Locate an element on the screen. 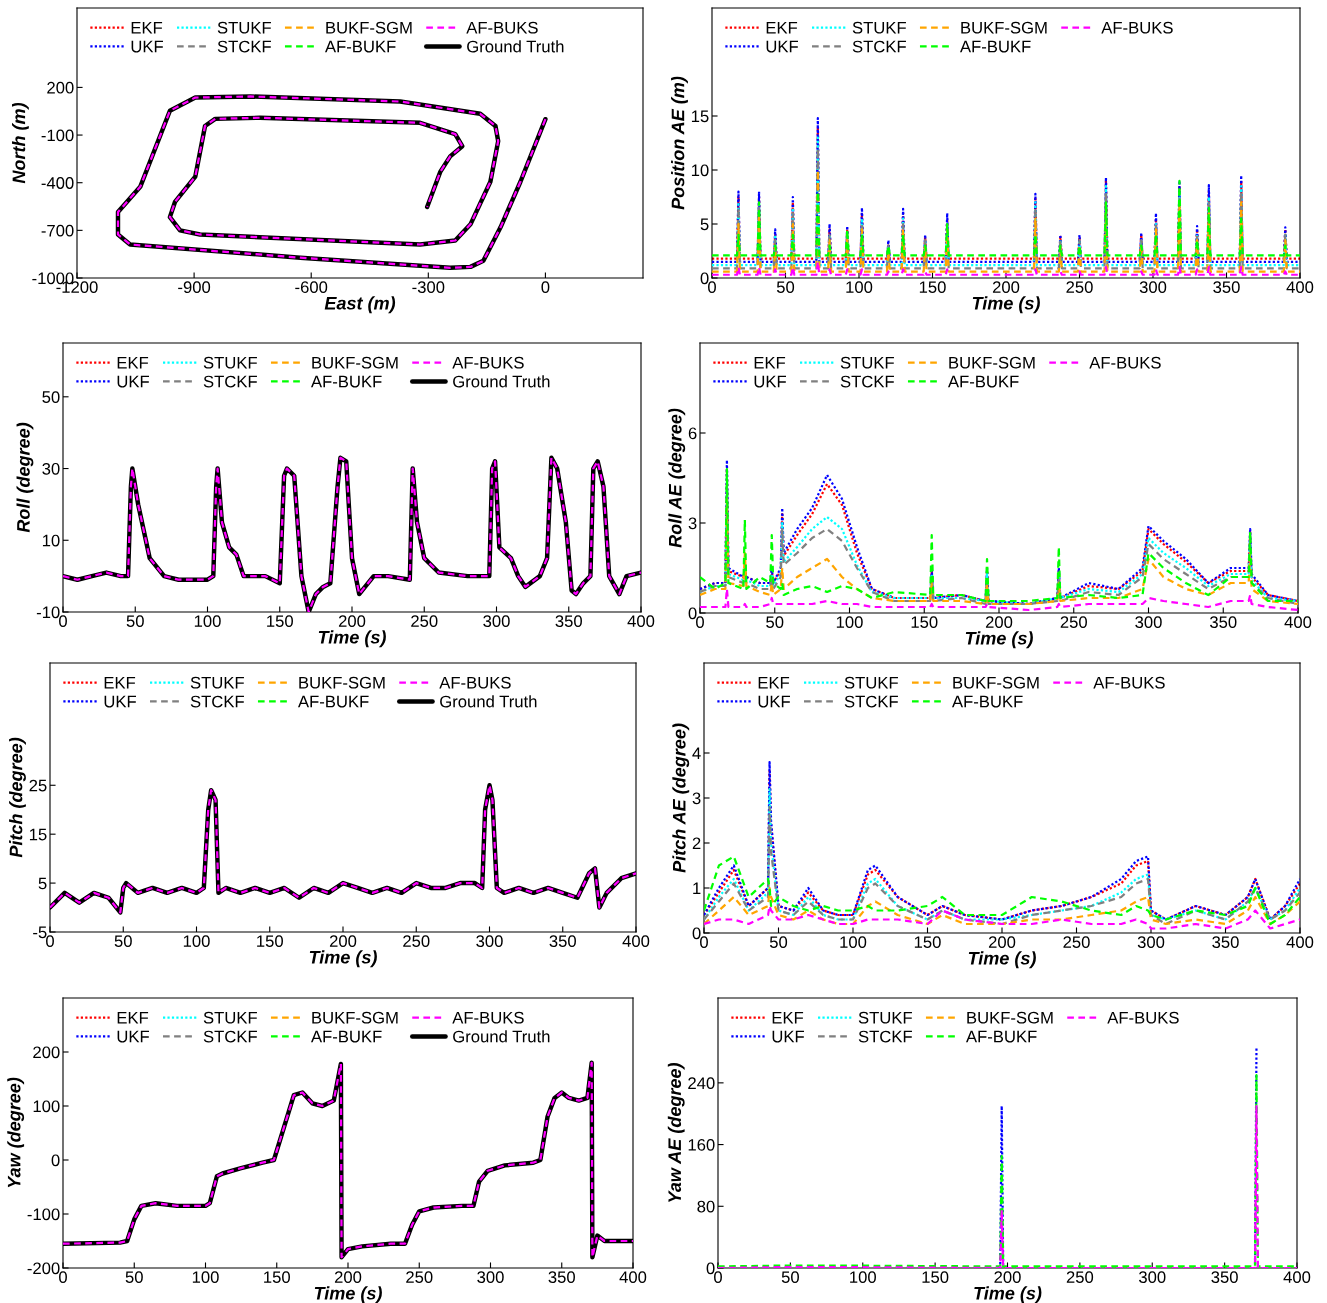 This screenshot has height=1303, width=1327. y-tick-label: 3 is located at coordinates (696, 798).